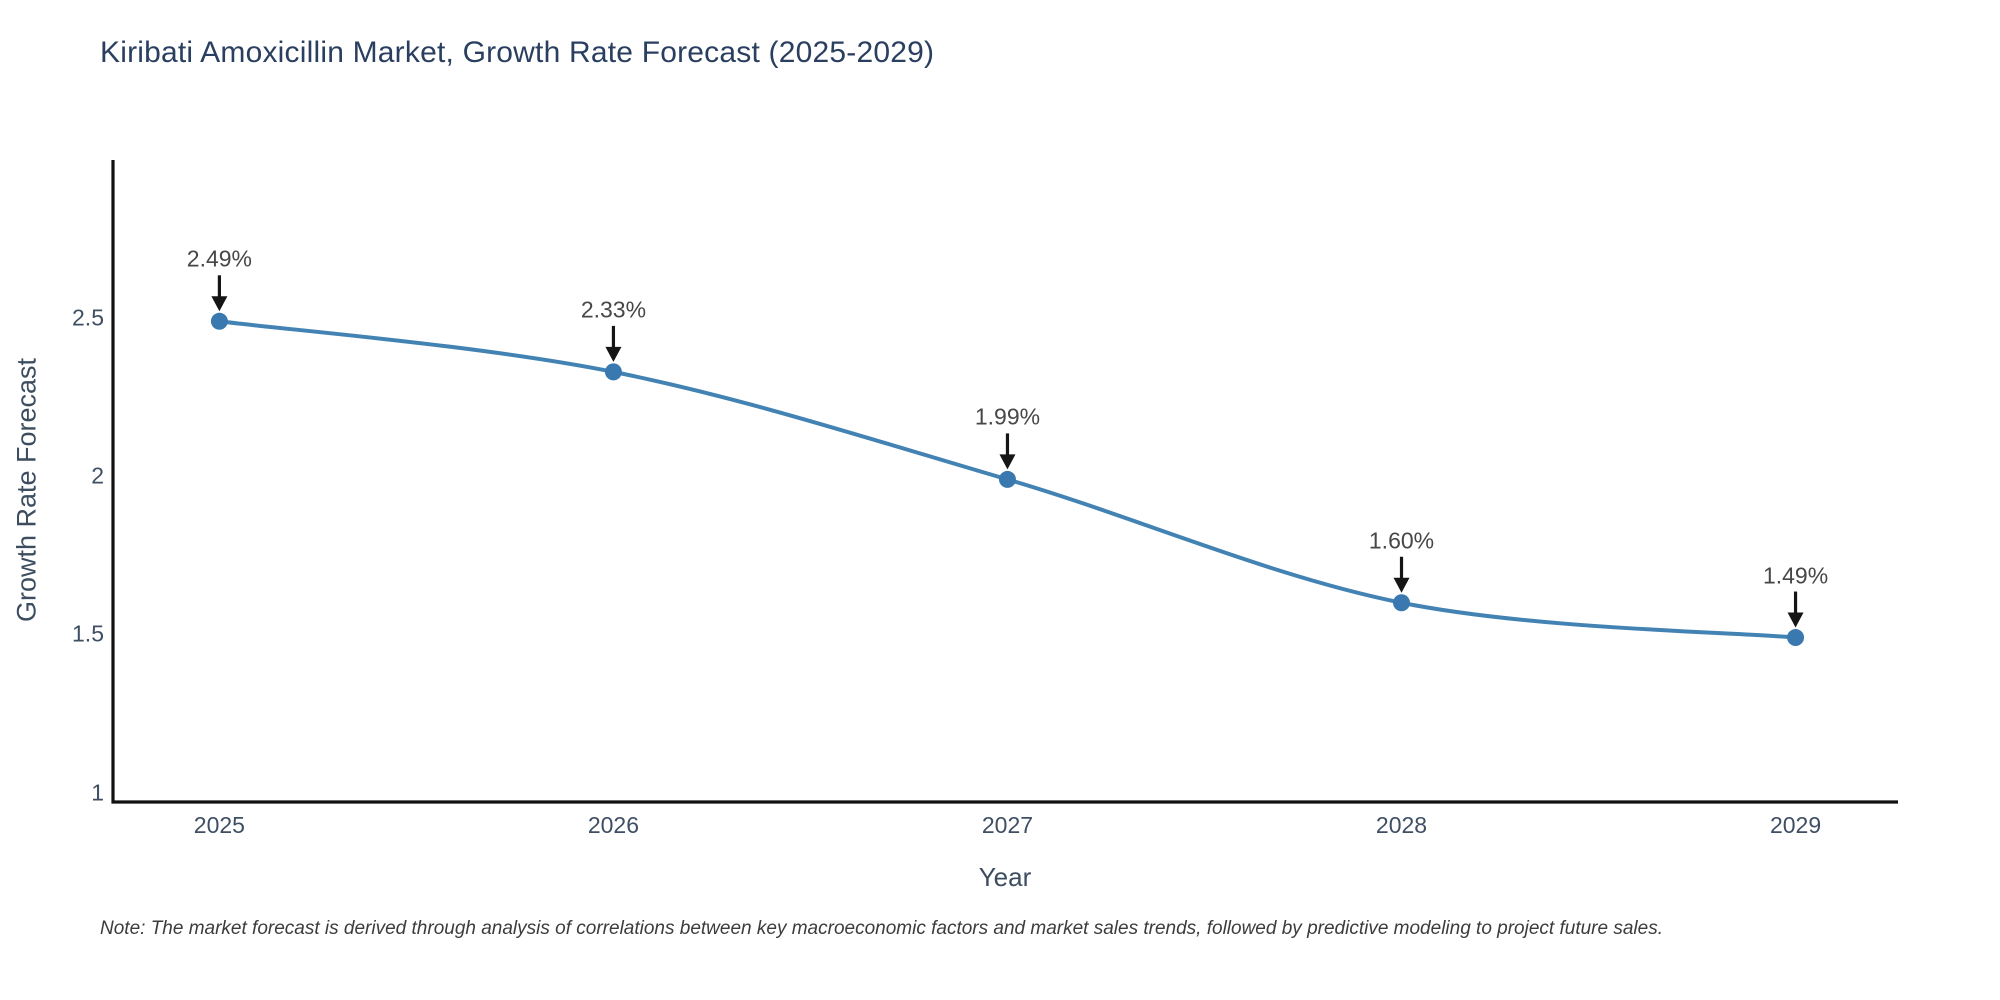  Describe the element at coordinates (613, 825) in the screenshot. I see `x-tick-label: 2026` at that location.